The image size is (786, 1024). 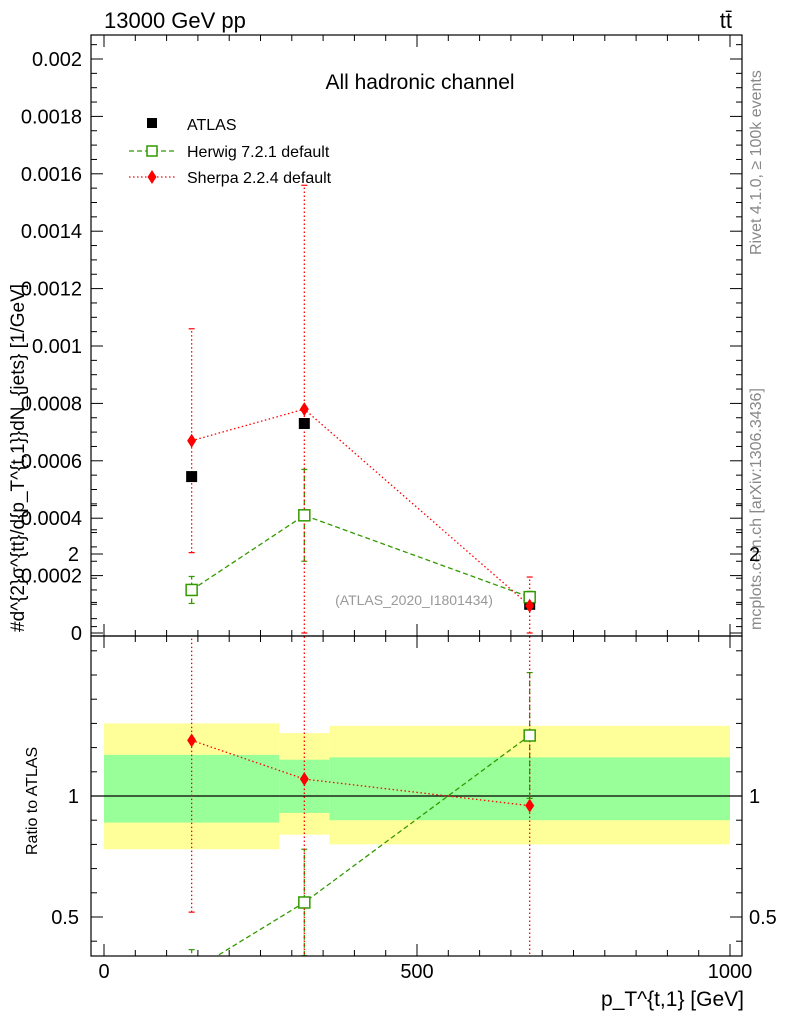 What do you see at coordinates (726, 20) in the screenshot?
I see `process-label: tt̄` at bounding box center [726, 20].